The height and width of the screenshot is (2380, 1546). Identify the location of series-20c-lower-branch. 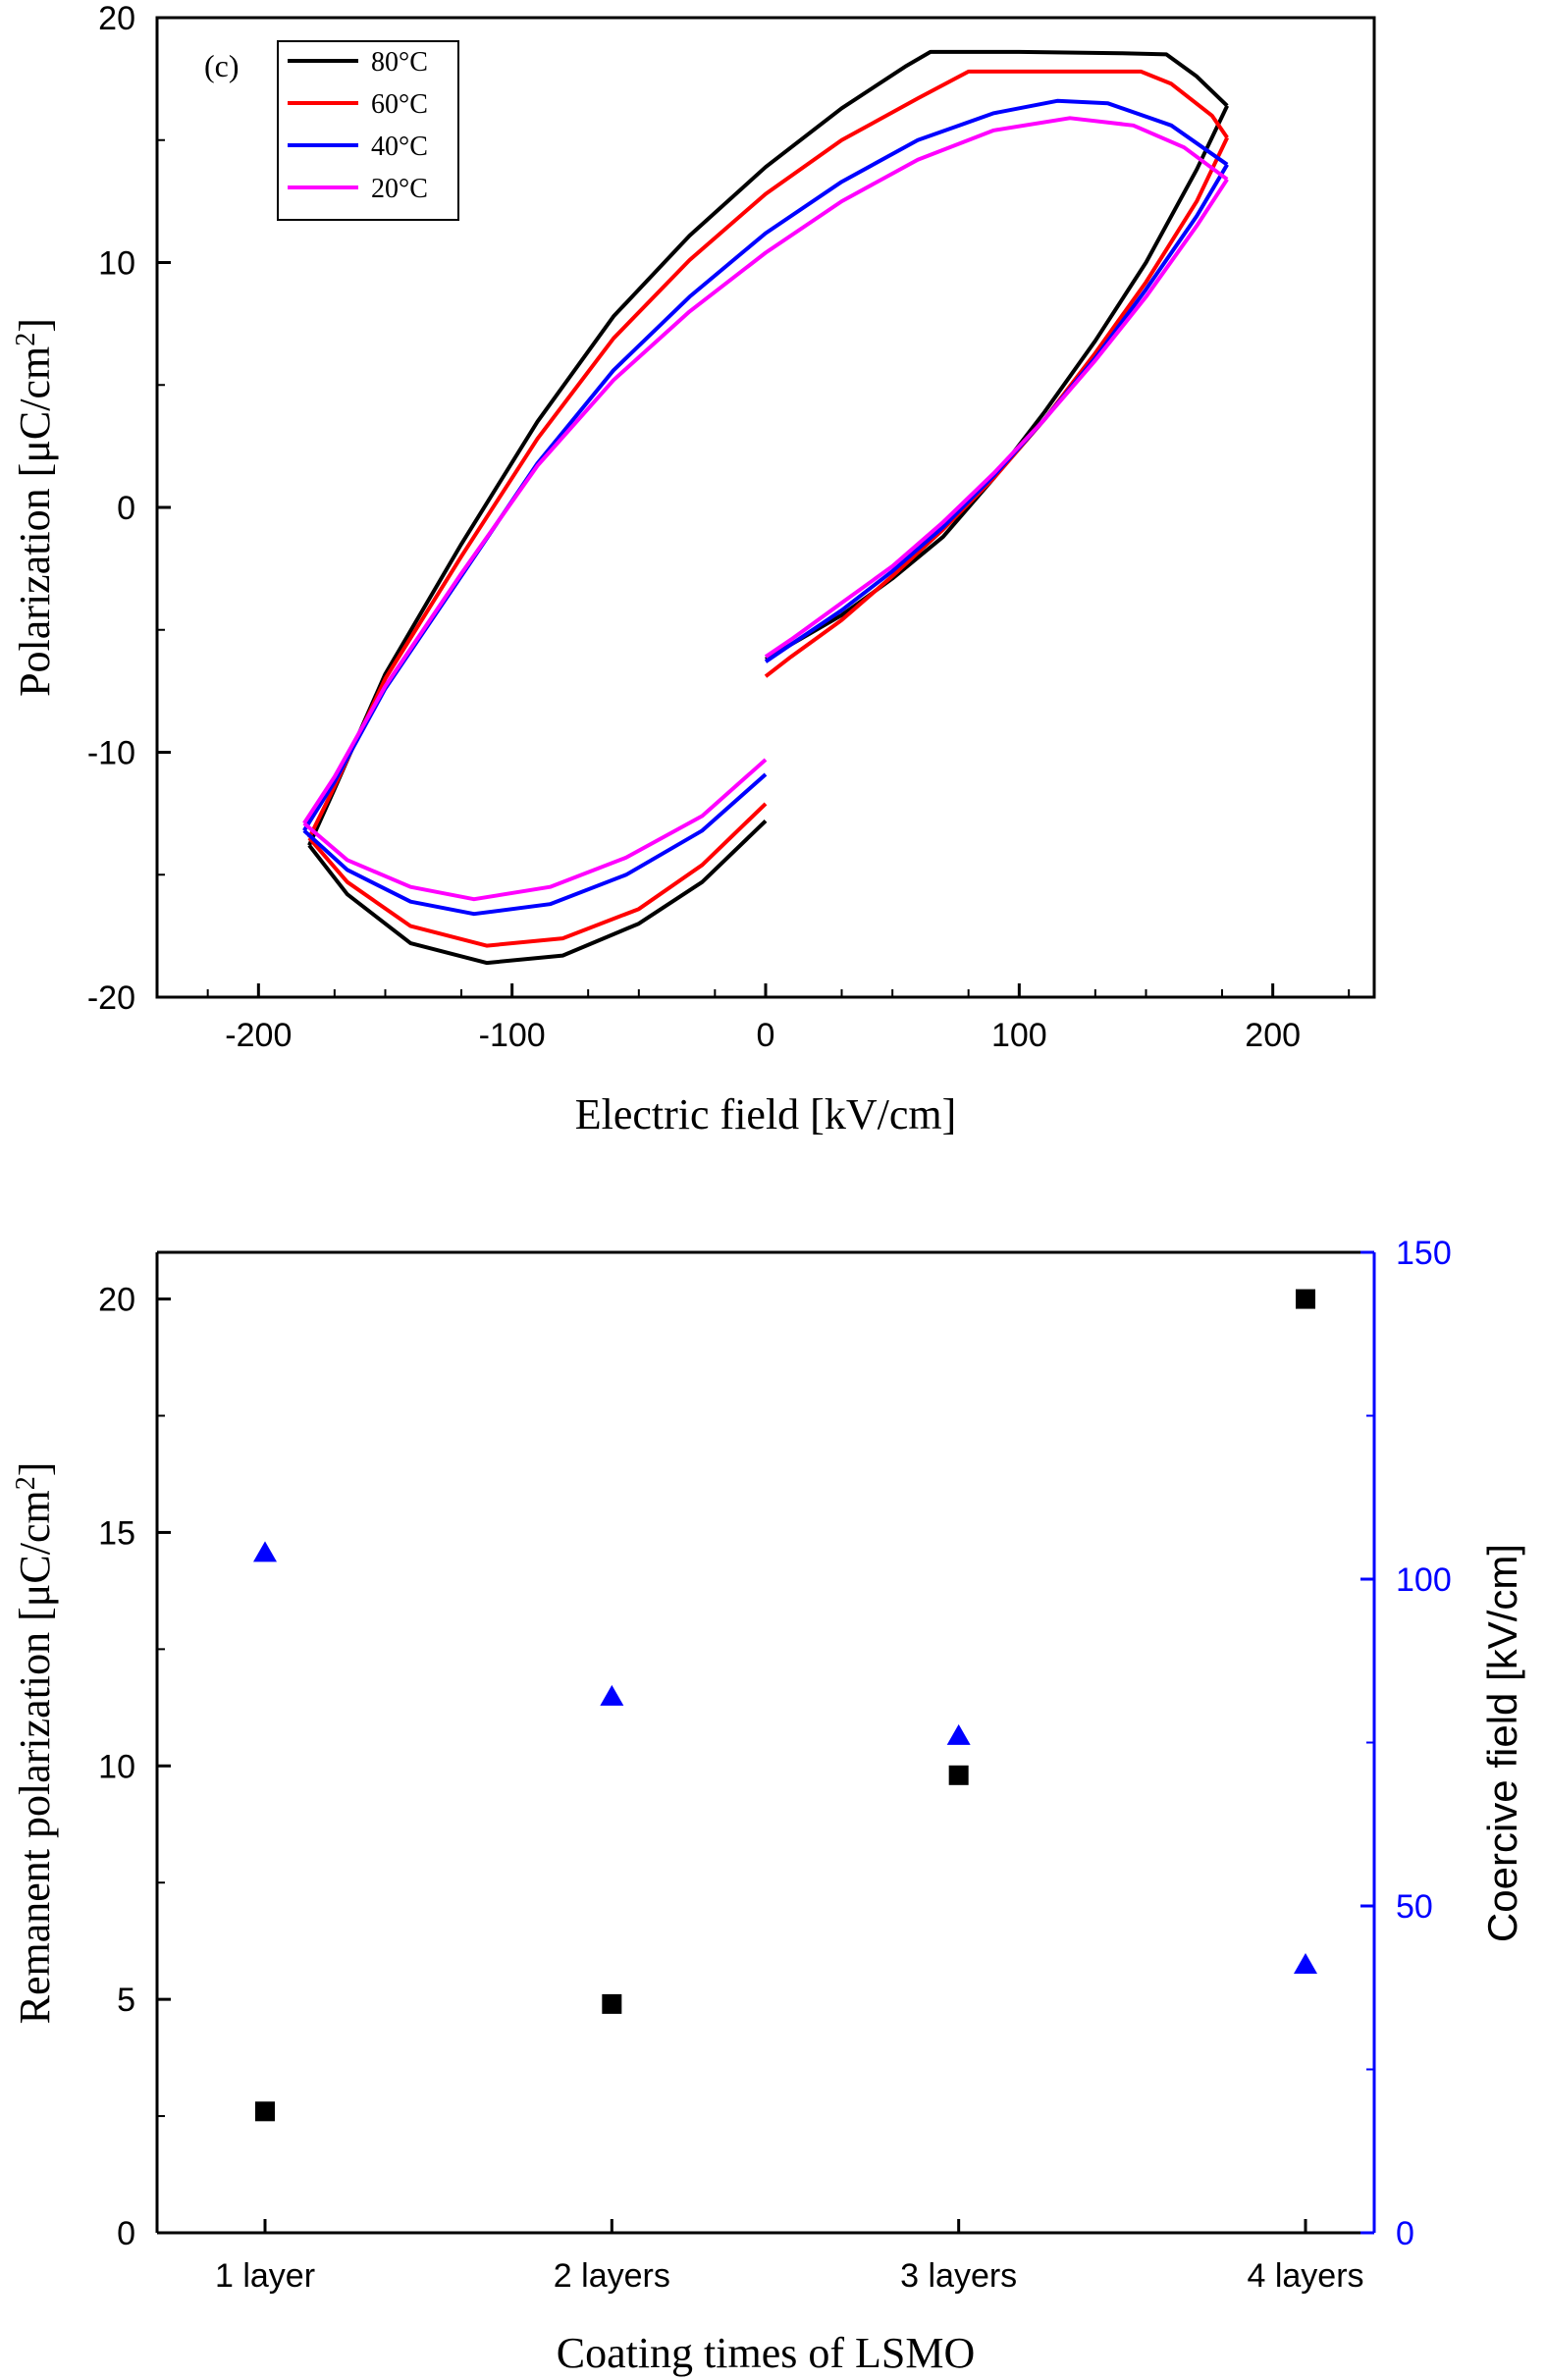
(996, 418).